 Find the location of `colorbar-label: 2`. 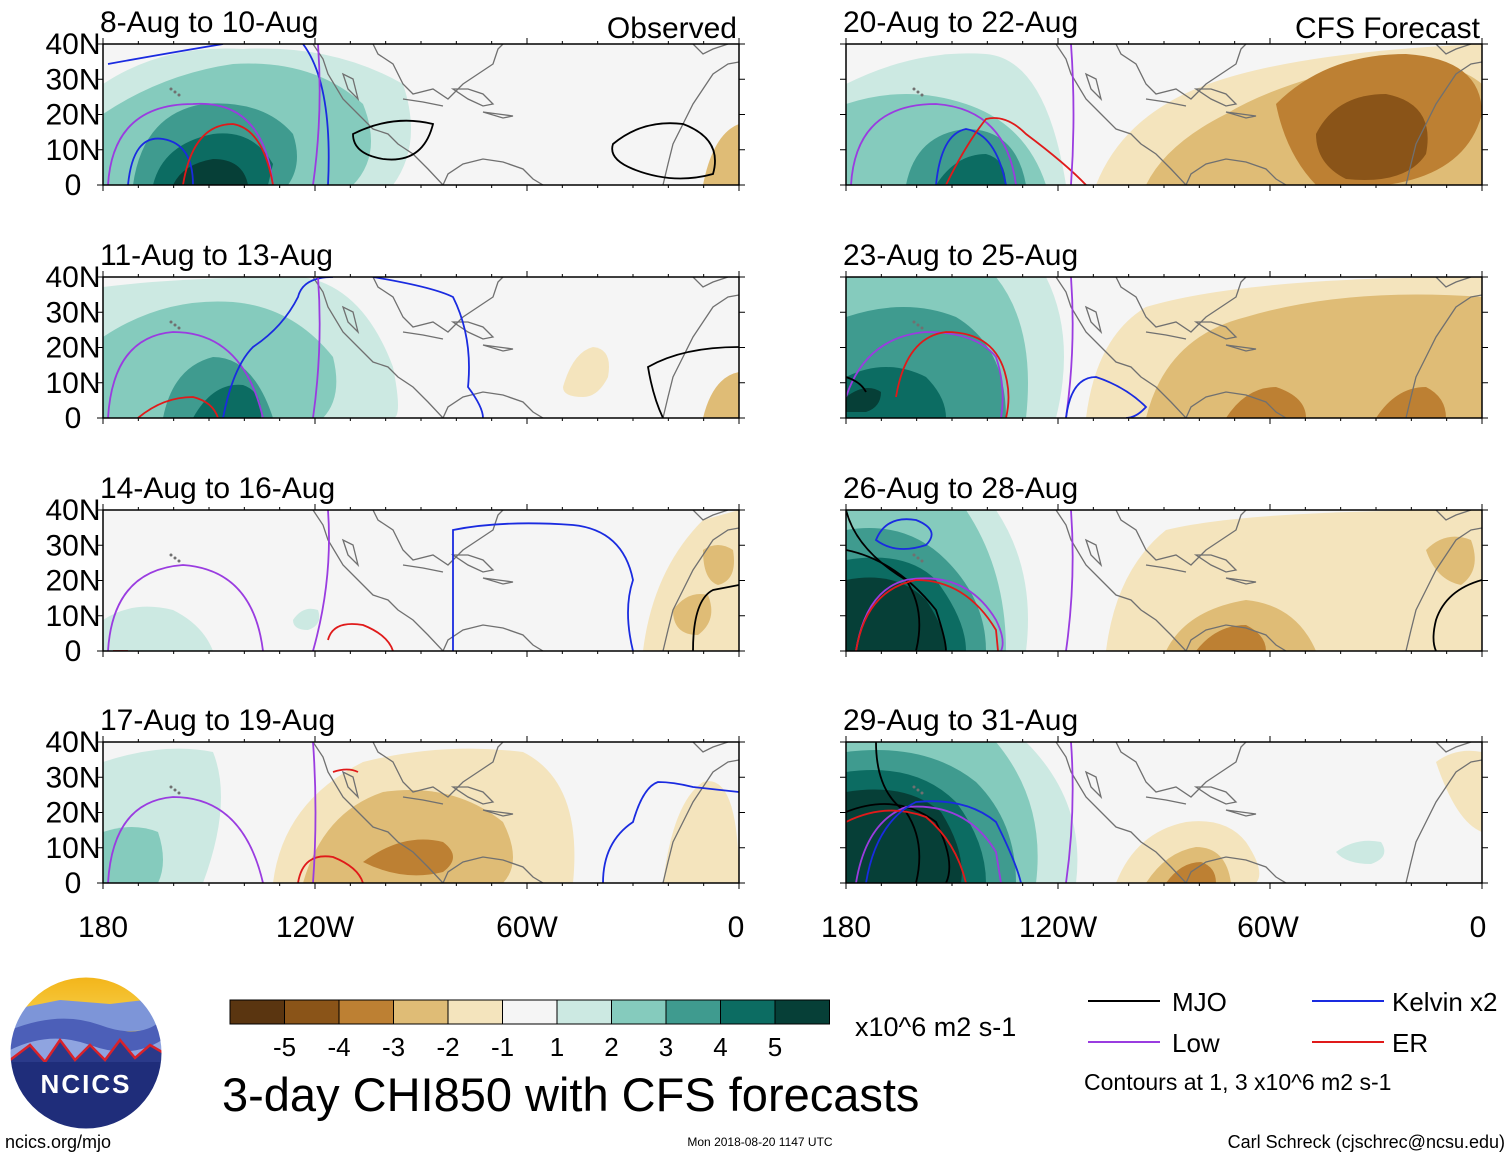

colorbar-label: 2 is located at coordinates (611, 1047).